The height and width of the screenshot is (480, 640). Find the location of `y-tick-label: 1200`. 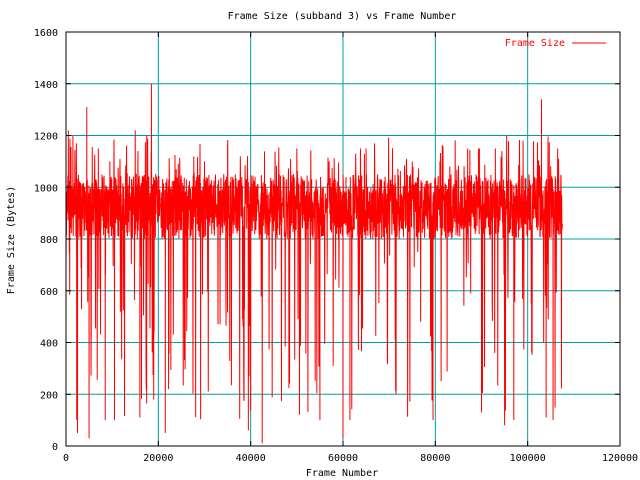

y-tick-label: 1200 is located at coordinates (46, 137).